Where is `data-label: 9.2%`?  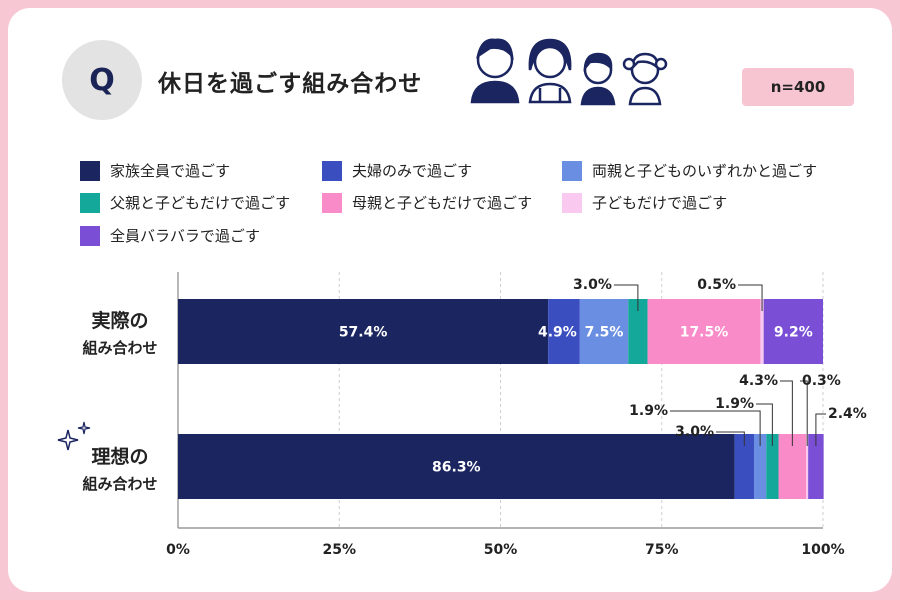 data-label: 9.2% is located at coordinates (793, 333).